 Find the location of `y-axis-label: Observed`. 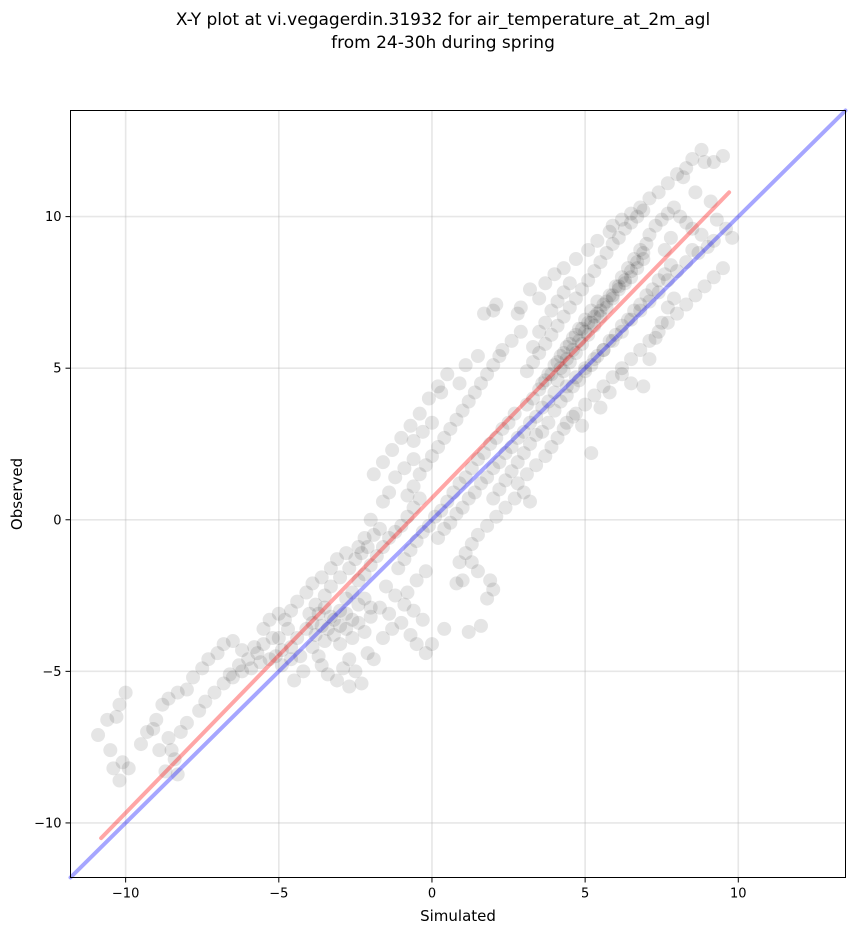

y-axis-label: Observed is located at coordinates (17, 494).